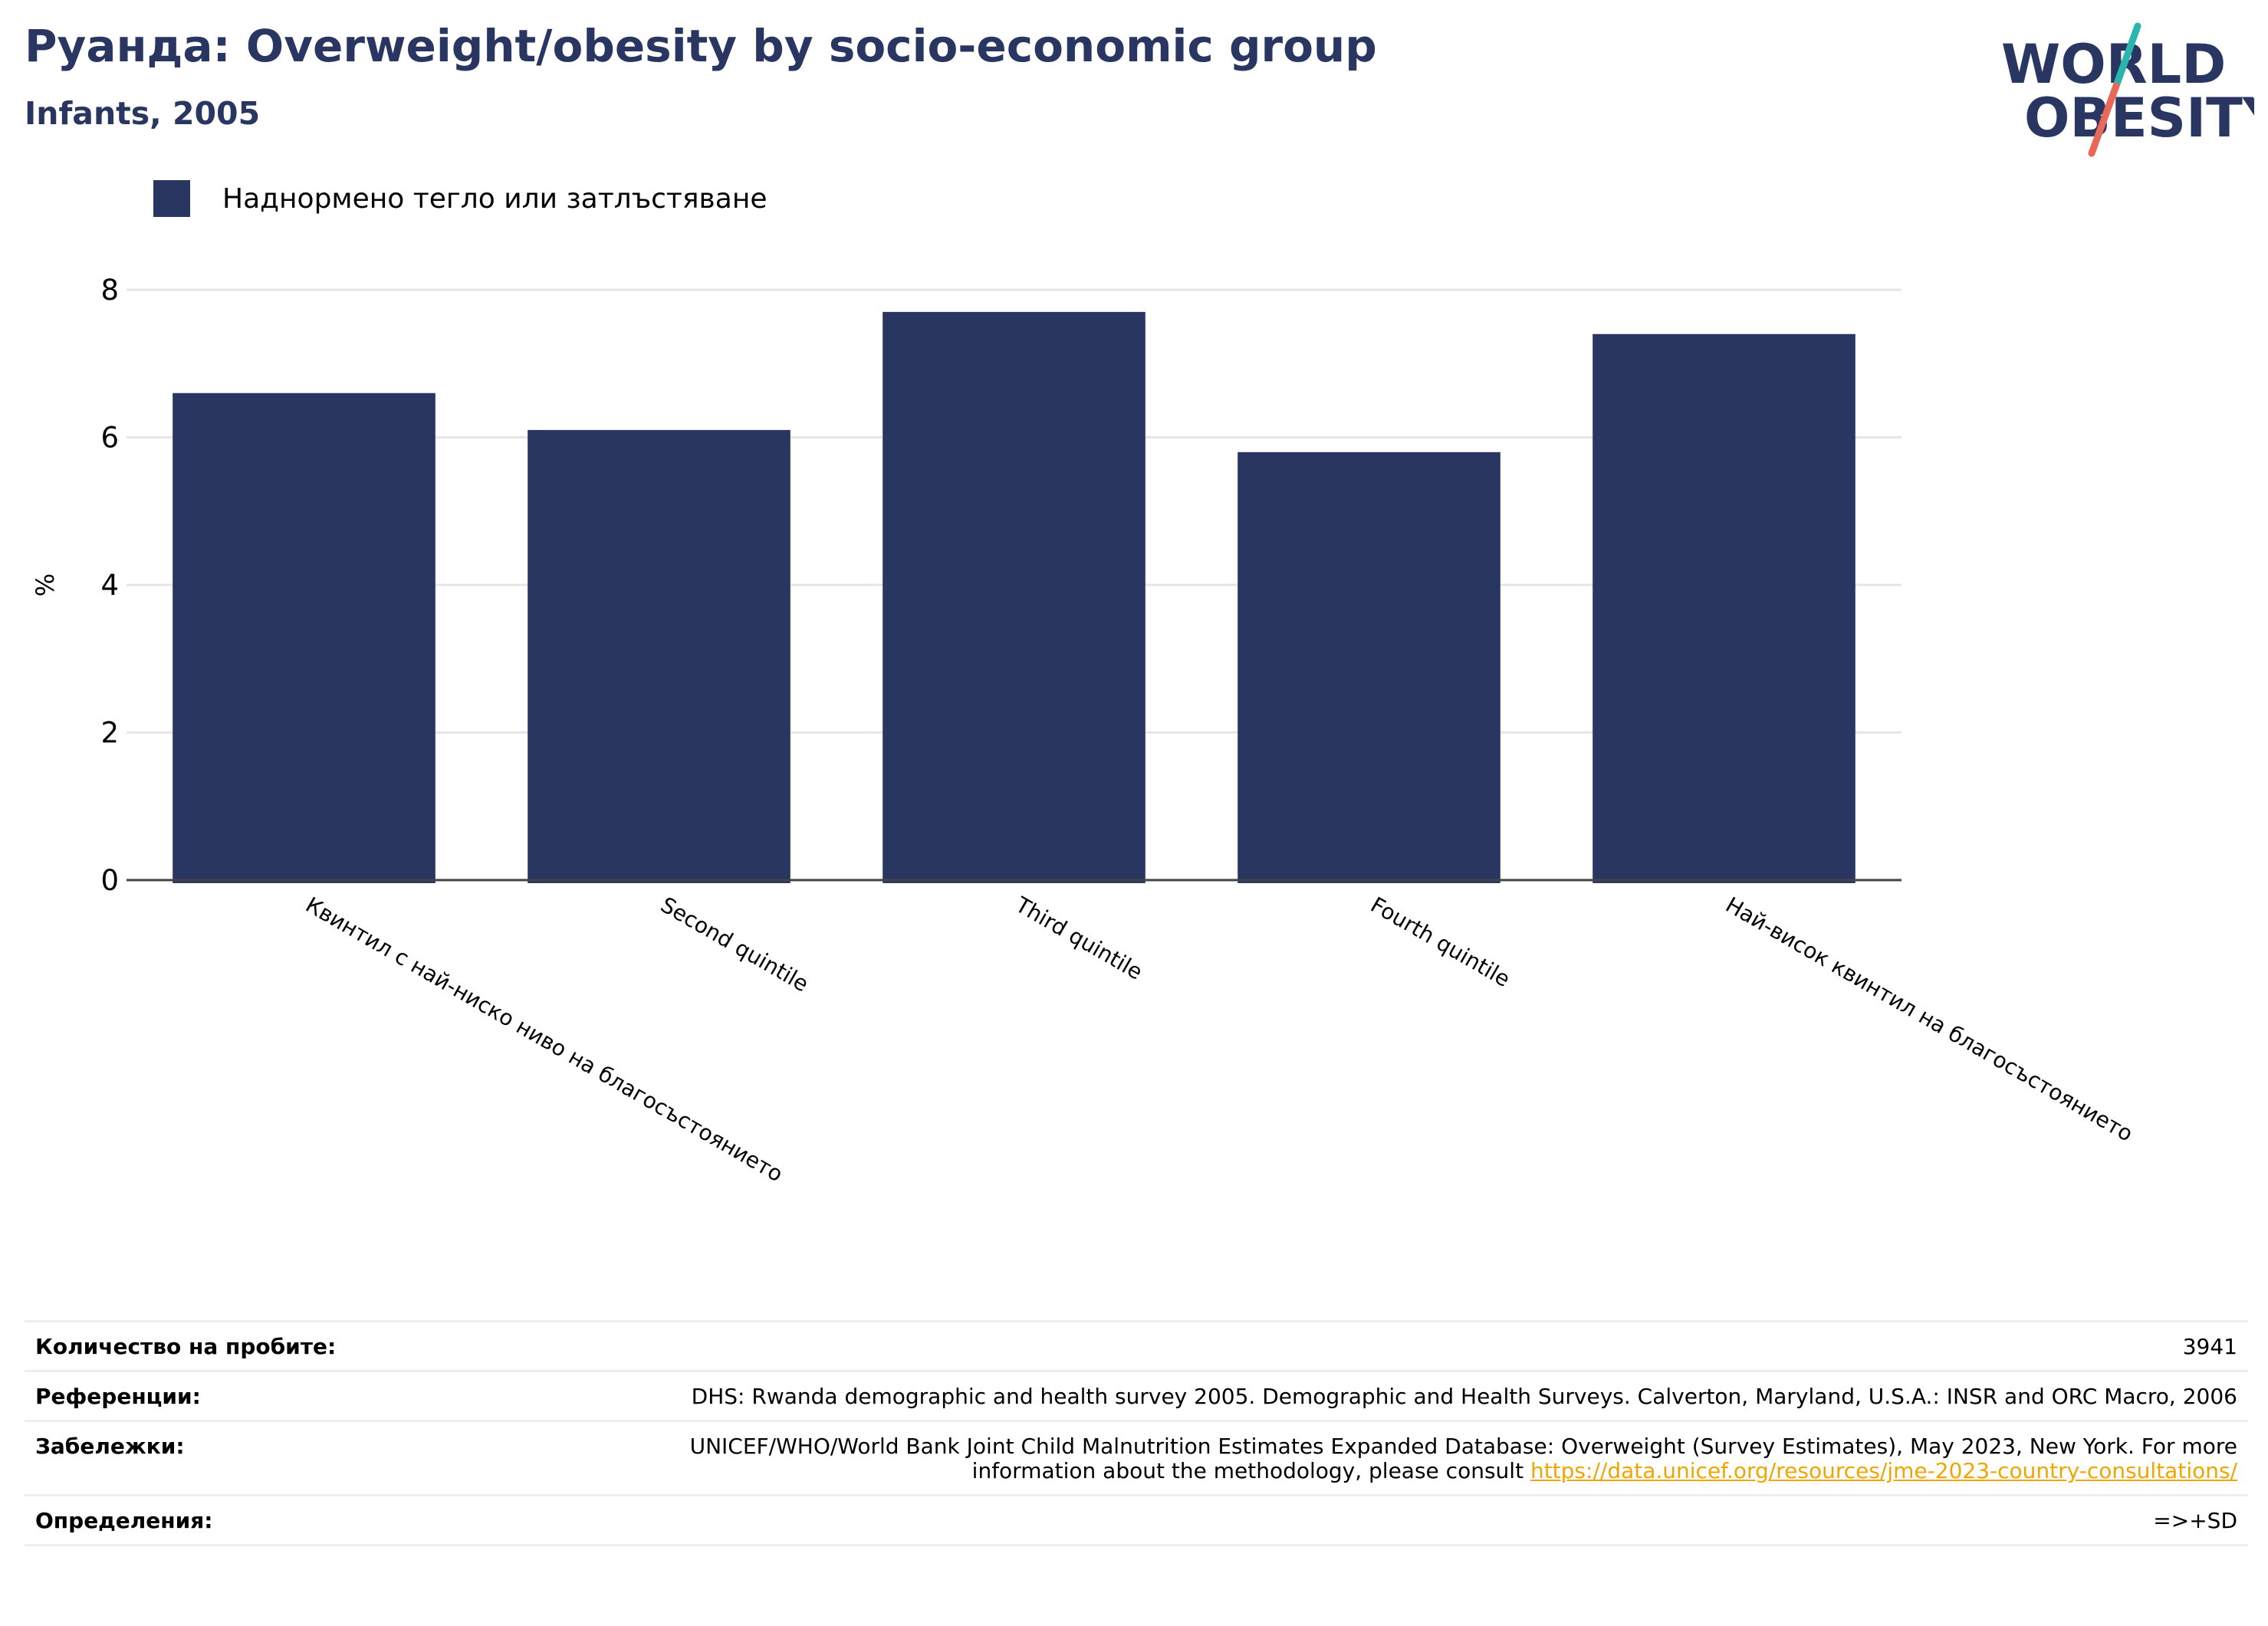 This screenshot has height=1626, width=2268. Describe the element at coordinates (109, 291) in the screenshot. I see `y-tick-label: 8` at that location.